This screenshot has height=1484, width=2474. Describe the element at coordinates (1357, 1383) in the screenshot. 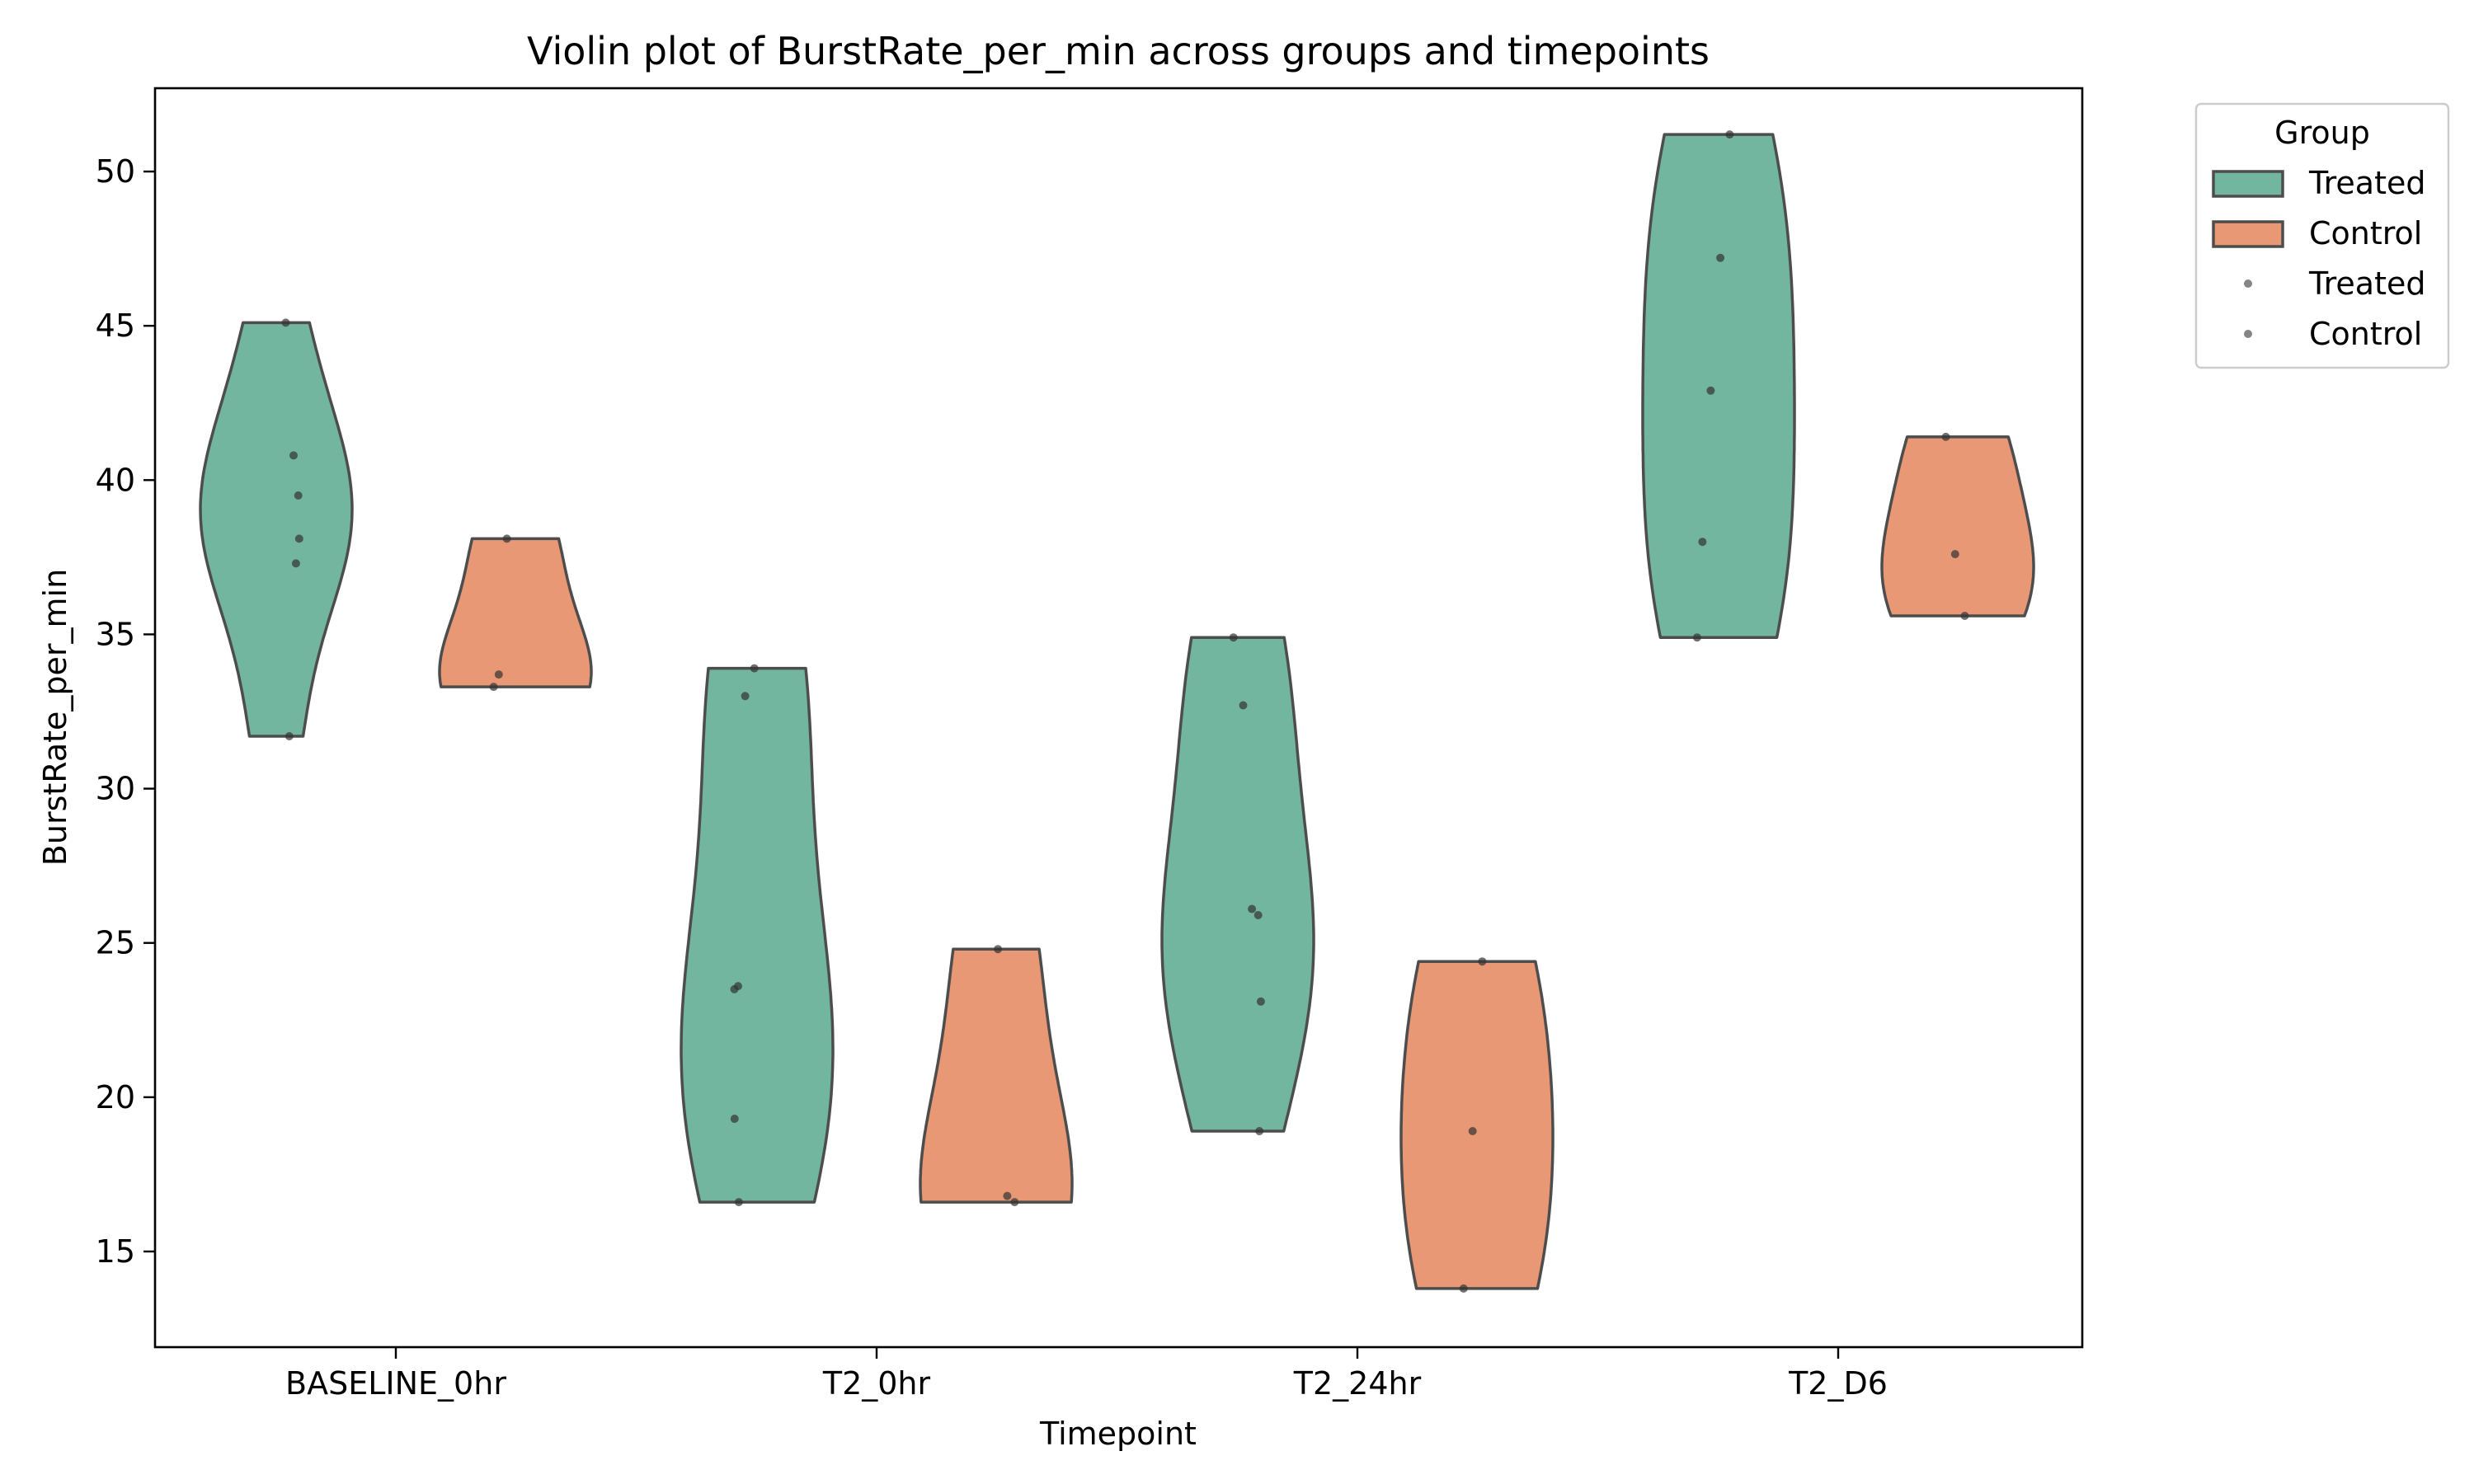

I see `x-tick-label: T2_24hr` at that location.